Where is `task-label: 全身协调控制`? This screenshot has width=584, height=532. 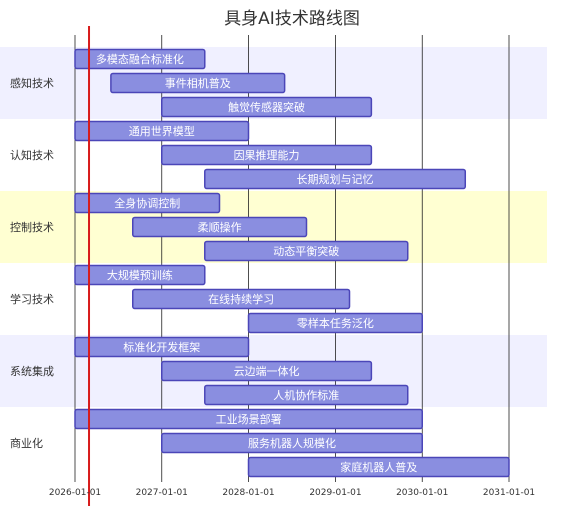 task-label: 全身协调控制 is located at coordinates (147, 203).